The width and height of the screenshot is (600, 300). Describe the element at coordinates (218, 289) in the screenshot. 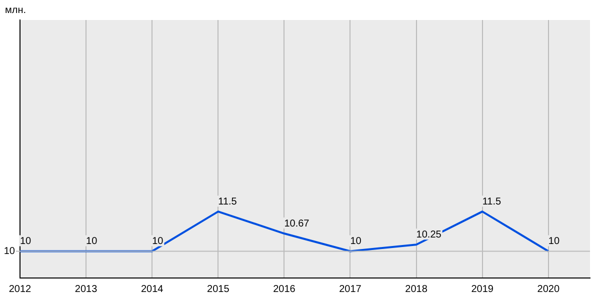

I see `x-tick-label: 2015` at that location.